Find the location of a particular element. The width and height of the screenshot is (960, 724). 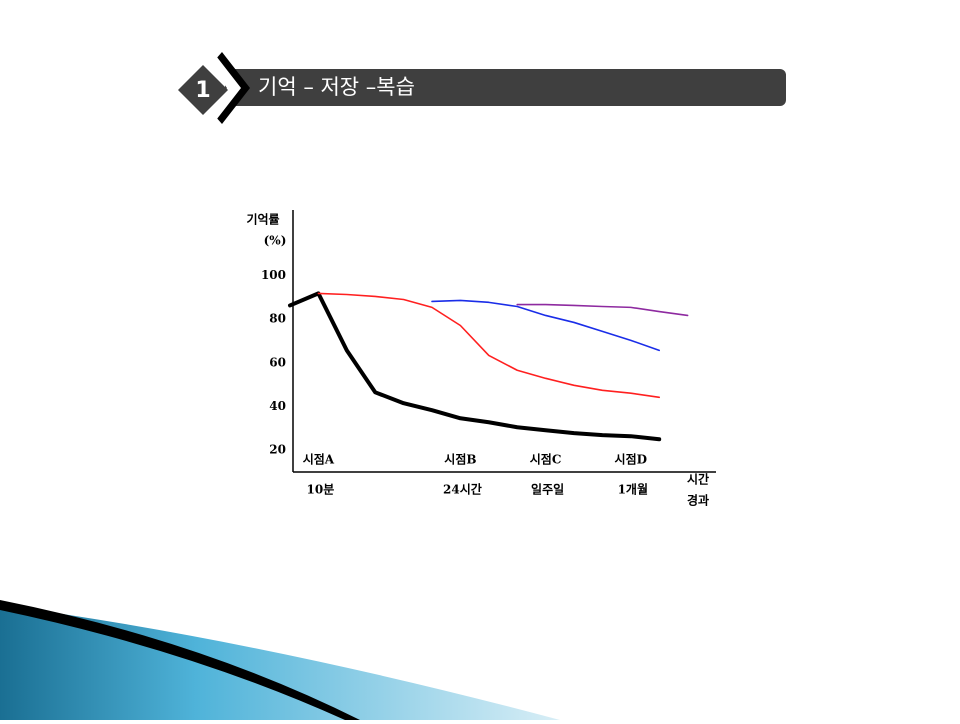

x-axis-label: 경과 is located at coordinates (698, 500).